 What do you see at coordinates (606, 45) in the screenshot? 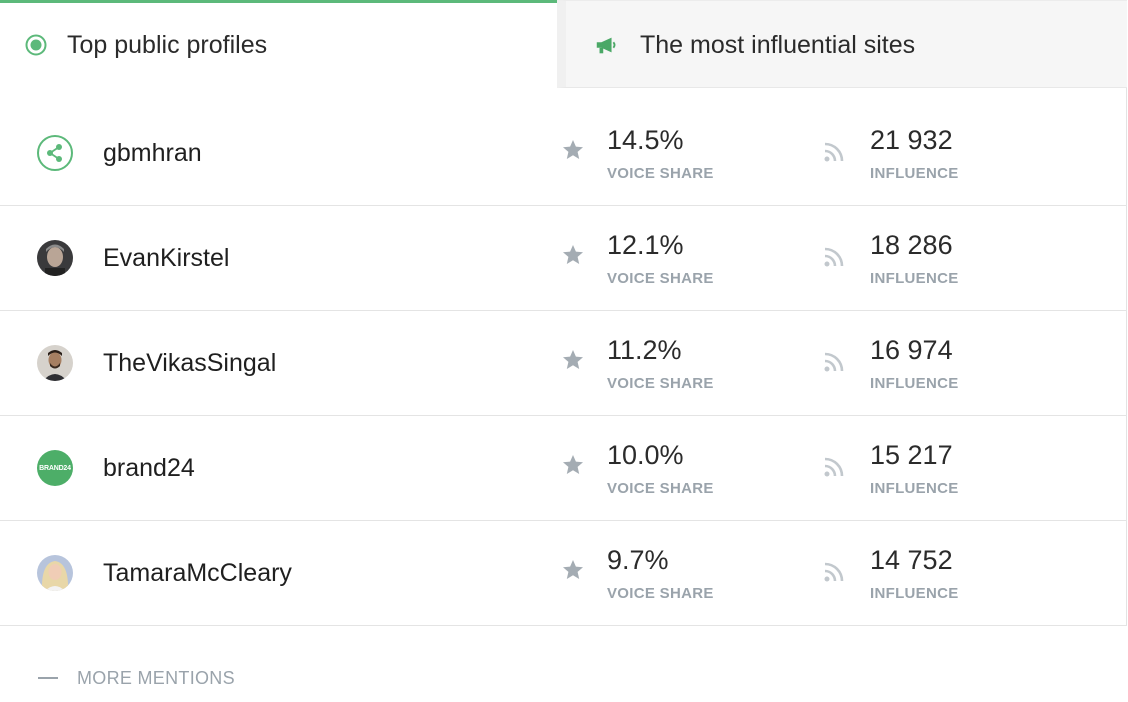
I see `megaphone-icon` at bounding box center [606, 45].